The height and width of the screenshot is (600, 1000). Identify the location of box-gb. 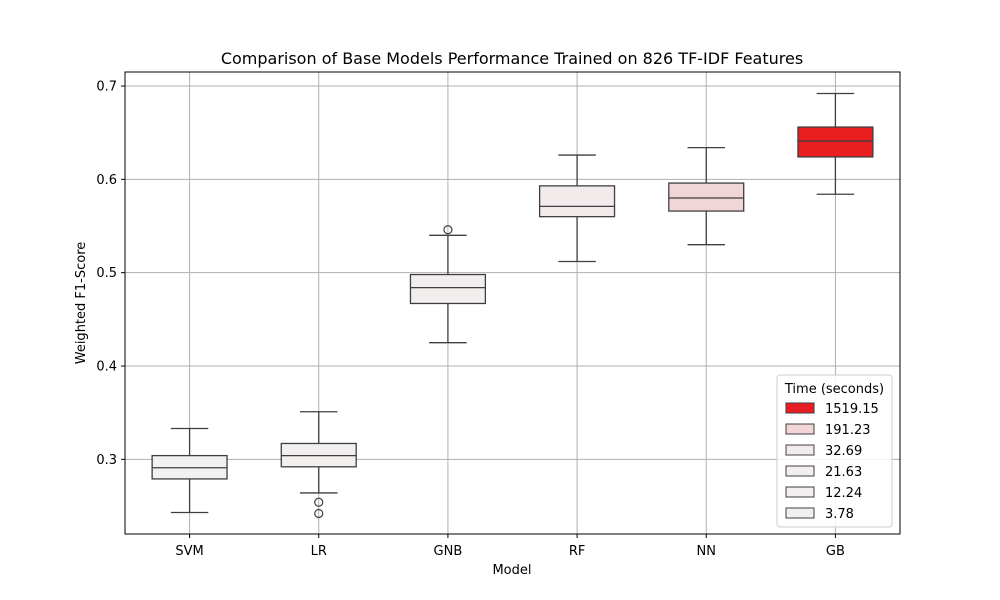
(835, 143).